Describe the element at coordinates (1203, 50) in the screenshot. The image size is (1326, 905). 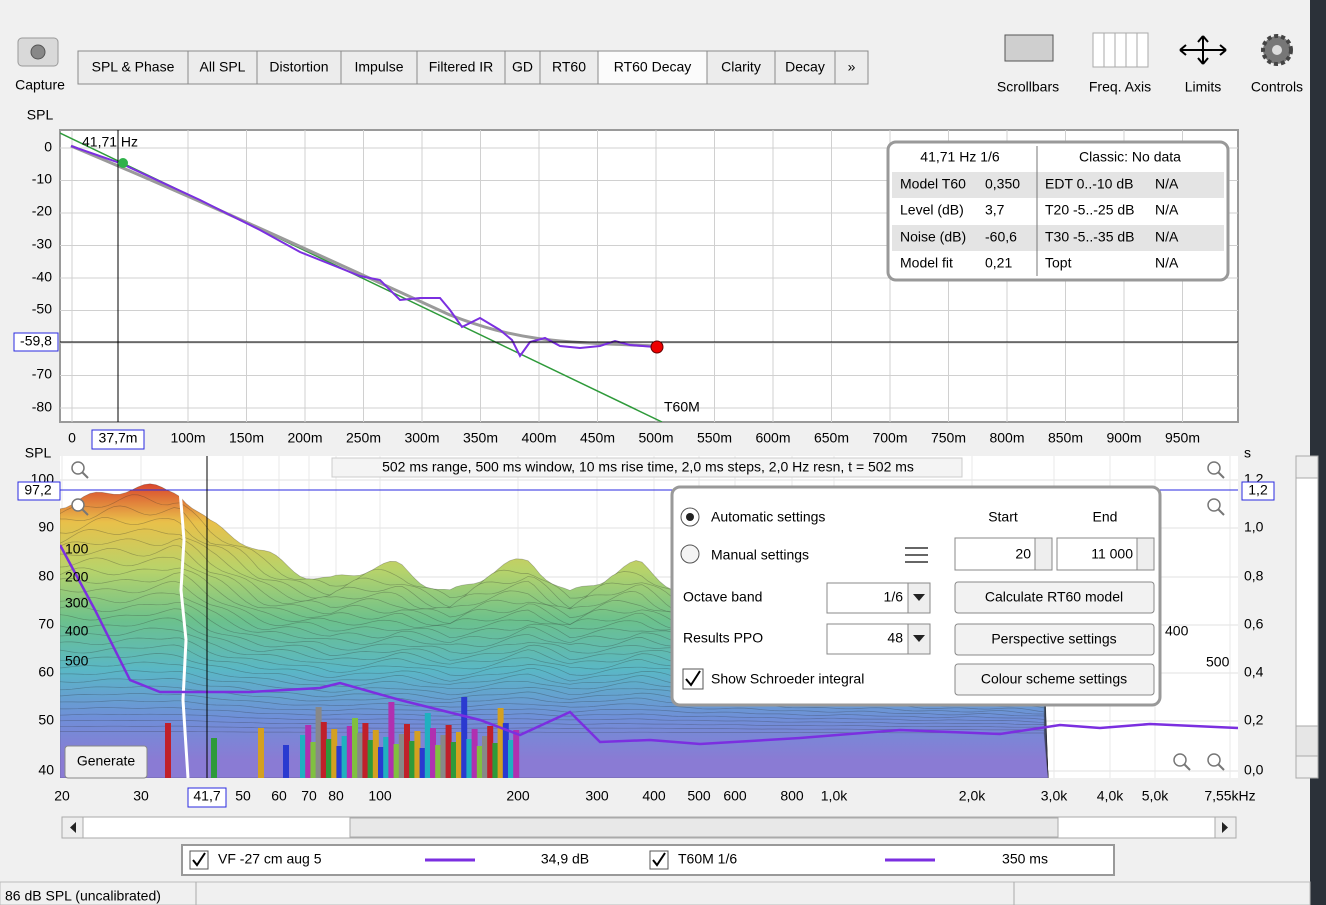
I see `limits-icon` at that location.